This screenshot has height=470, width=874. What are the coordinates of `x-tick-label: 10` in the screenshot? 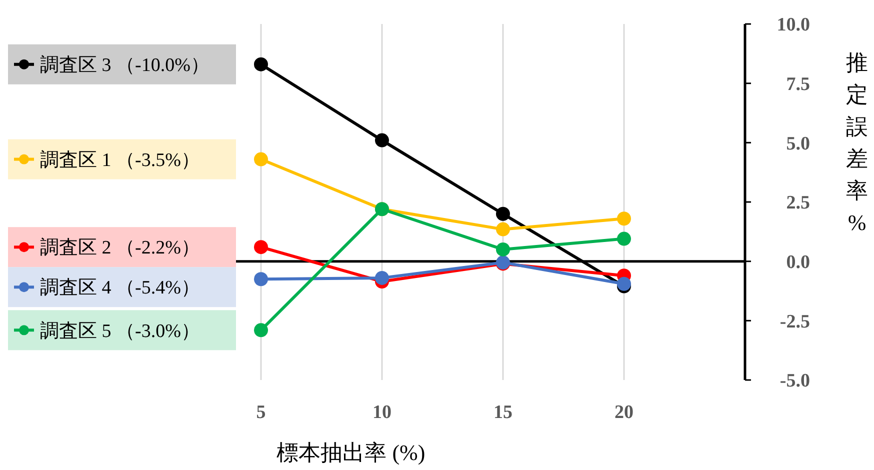 It's located at (382, 412).